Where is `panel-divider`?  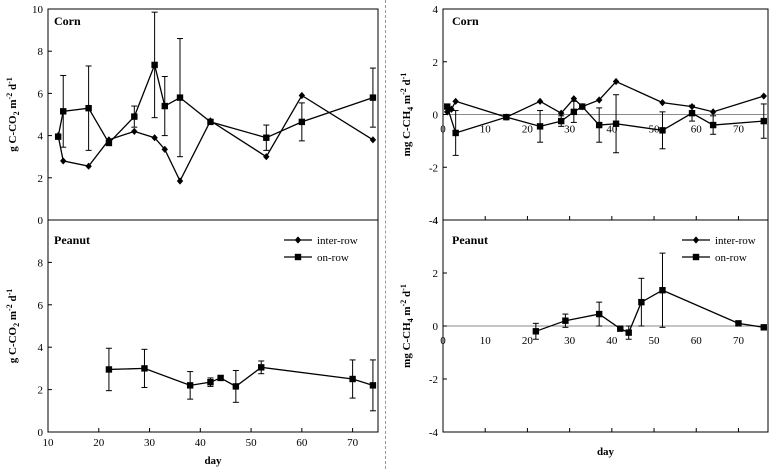
panel-divider is located at coordinates (385, 234).